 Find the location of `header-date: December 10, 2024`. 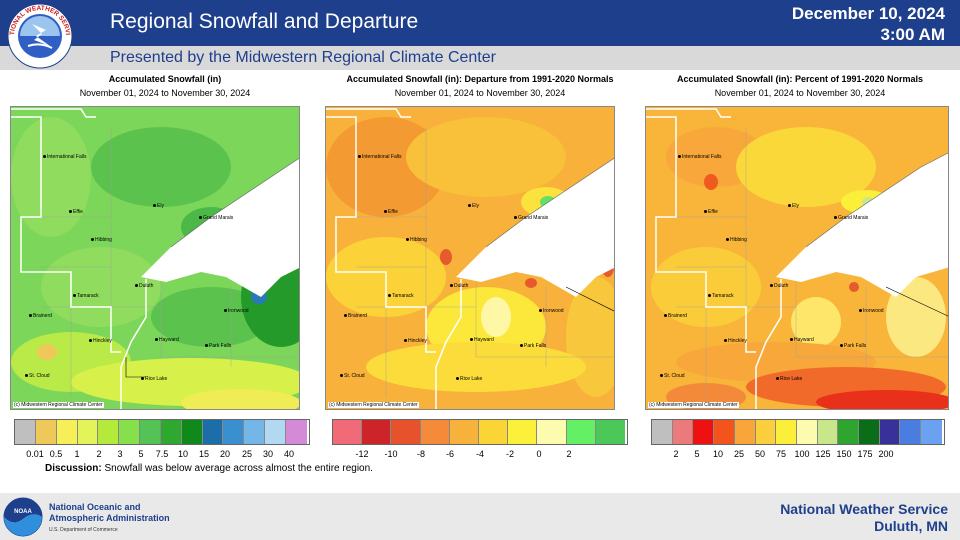

header-date: December 10, 2024 is located at coordinates (868, 13).